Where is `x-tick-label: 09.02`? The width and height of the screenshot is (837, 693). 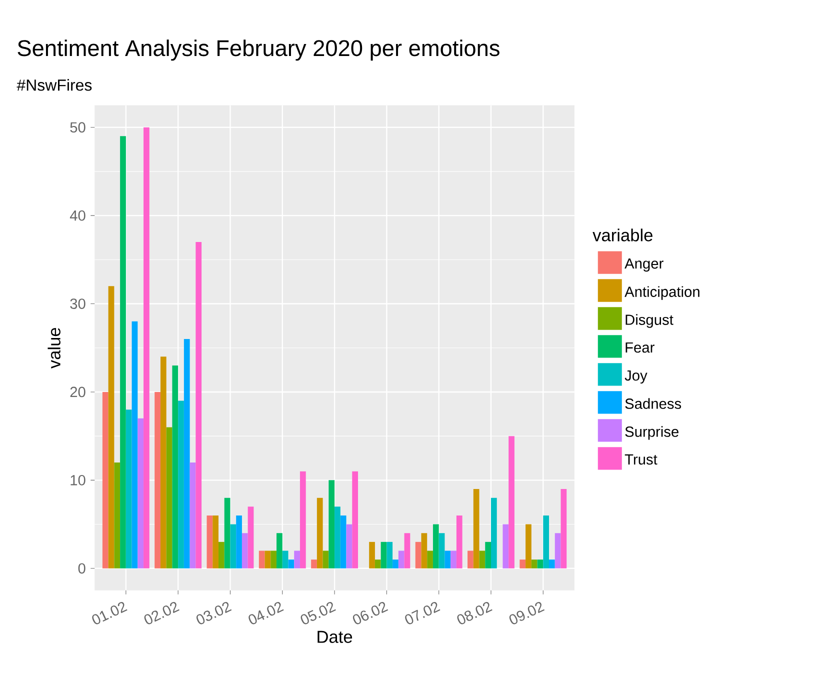
x-tick-label: 09.02 is located at coordinates (527, 613).